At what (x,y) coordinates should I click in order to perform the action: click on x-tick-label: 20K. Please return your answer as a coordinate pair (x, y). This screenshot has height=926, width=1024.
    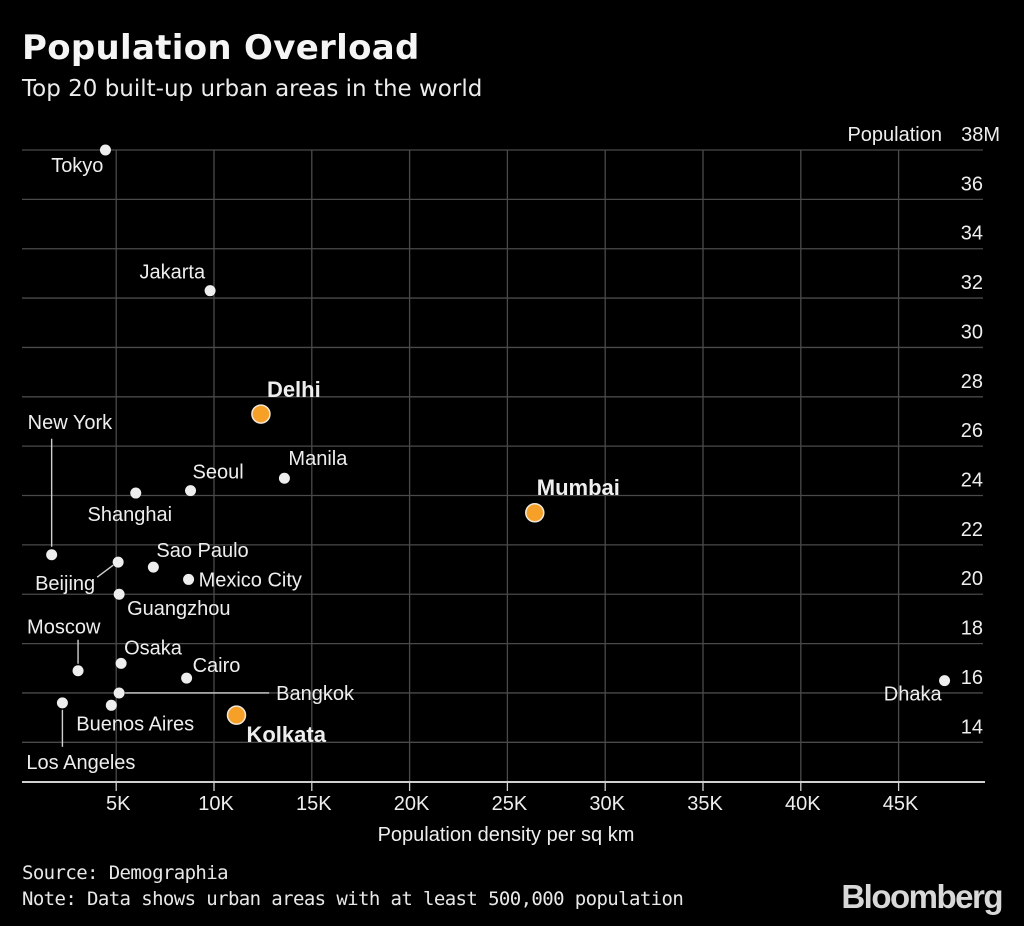
    Looking at the image, I should click on (412, 804).